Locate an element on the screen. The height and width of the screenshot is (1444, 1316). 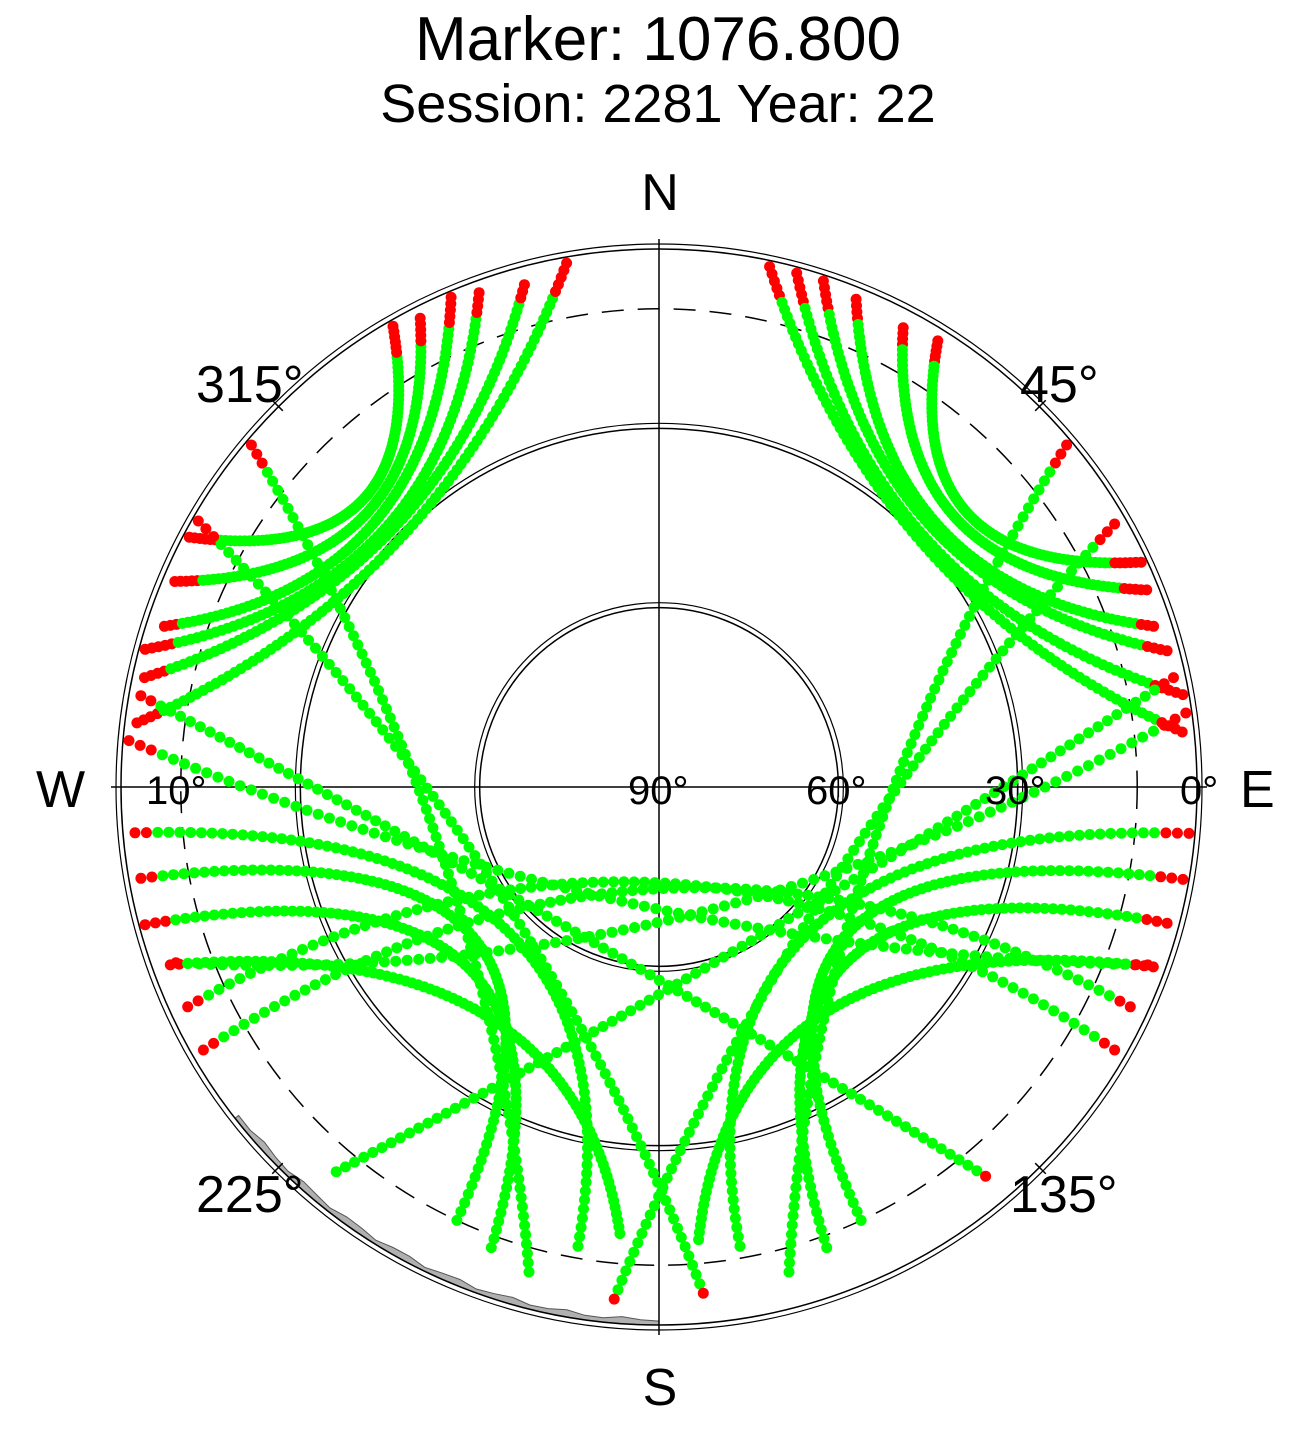
elevation-label-30: 30° is located at coordinates (1015, 791).